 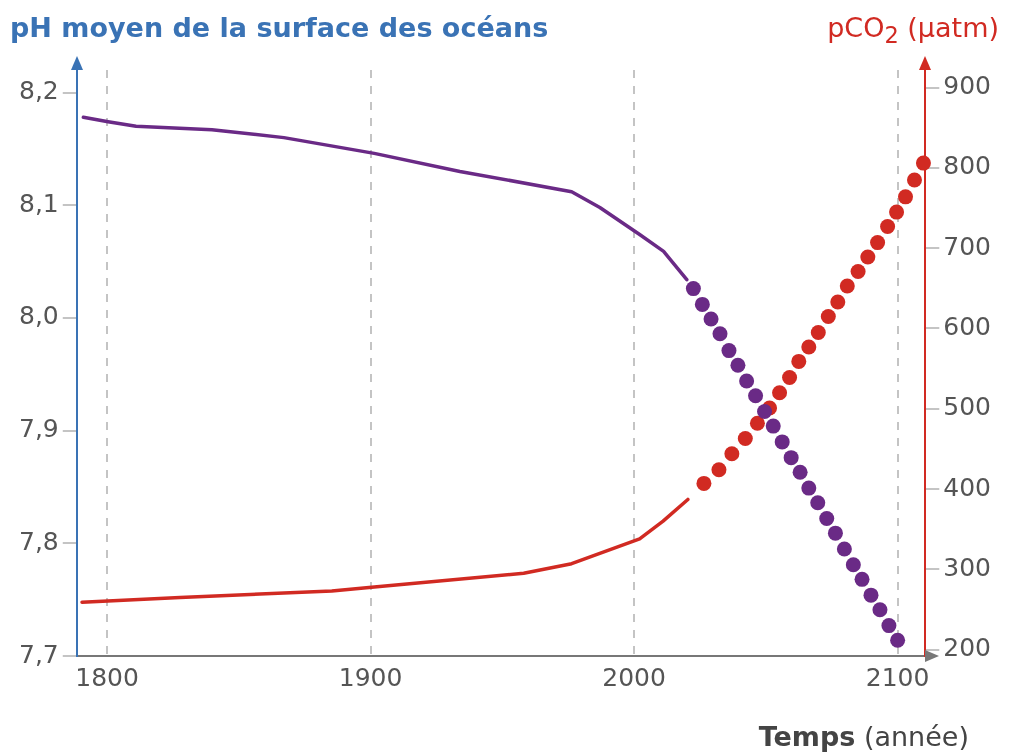 What do you see at coordinates (897, 677) in the screenshot?
I see `x-tick-label: 2100` at bounding box center [897, 677].